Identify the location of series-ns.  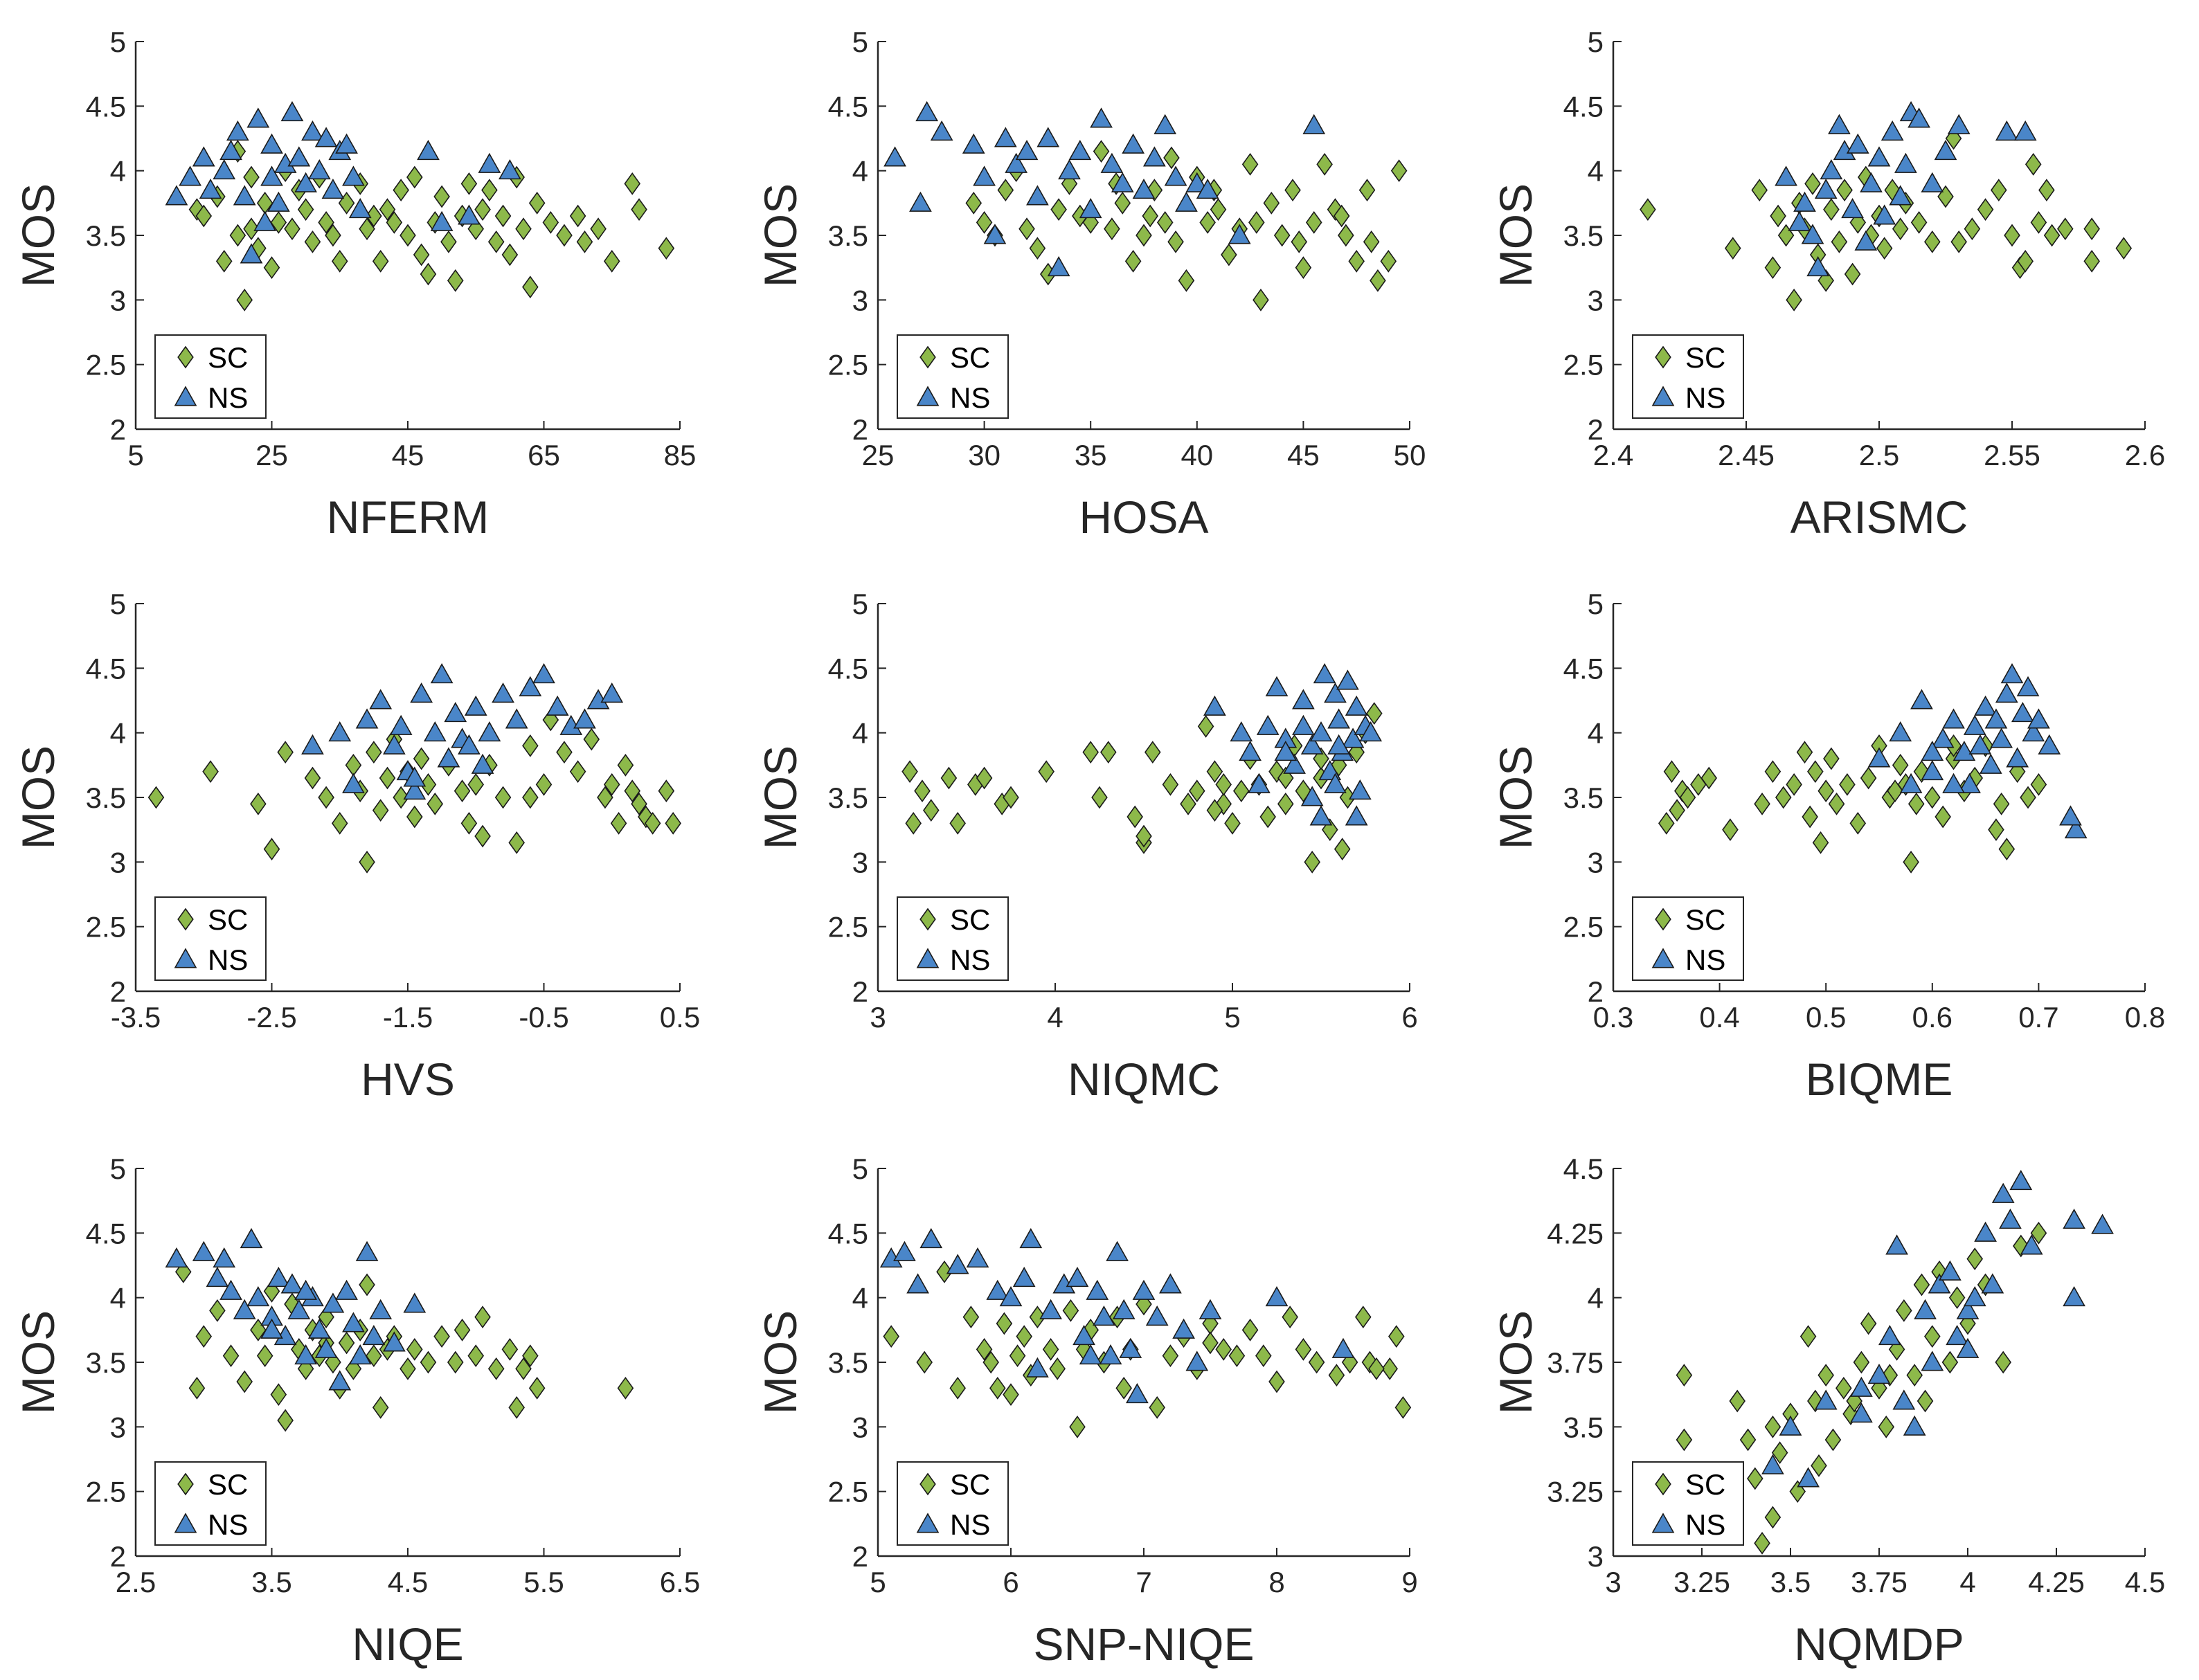
(1977, 751).